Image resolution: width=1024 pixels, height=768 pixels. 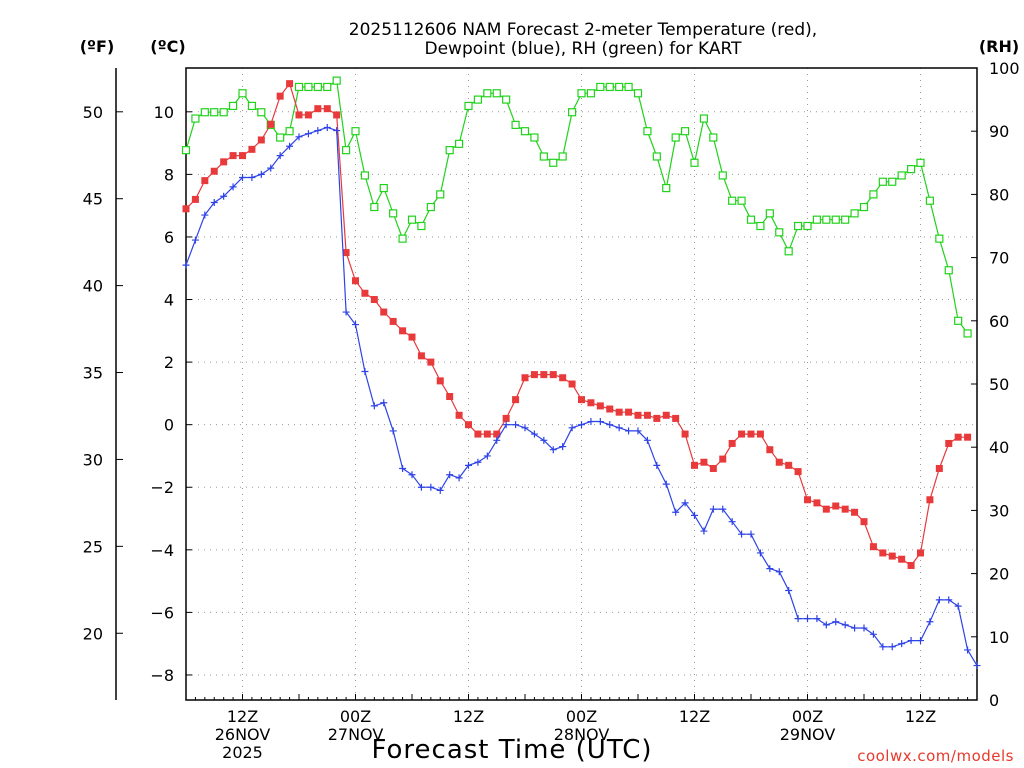 What do you see at coordinates (356, 734) in the screenshot?
I see `time-tick-label: 27NOV` at bounding box center [356, 734].